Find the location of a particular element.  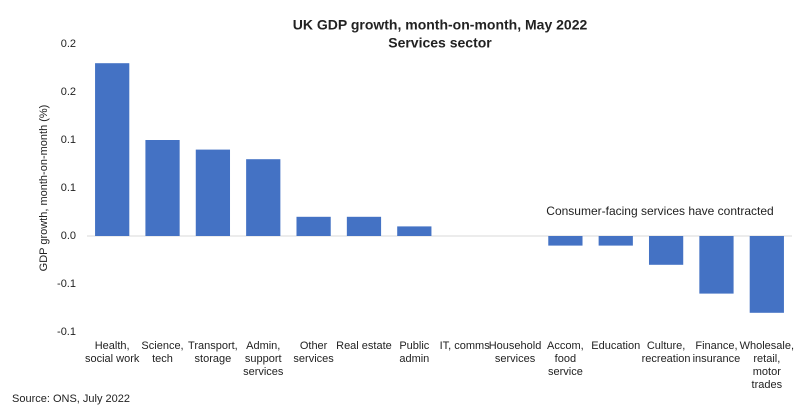

x-tick-label: Wholesale, retail, motor trades is located at coordinates (767, 365).